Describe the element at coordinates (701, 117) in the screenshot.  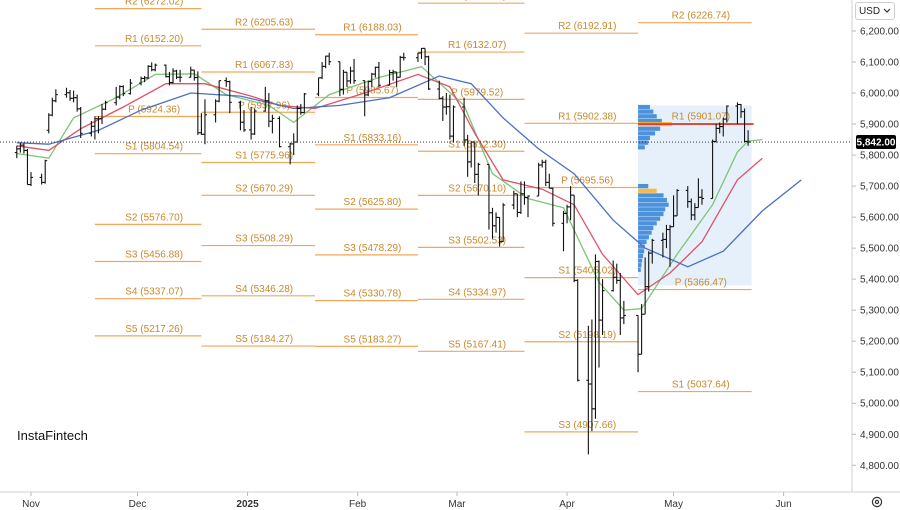
I see `pivot-label: R1 (5901.07)` at that location.